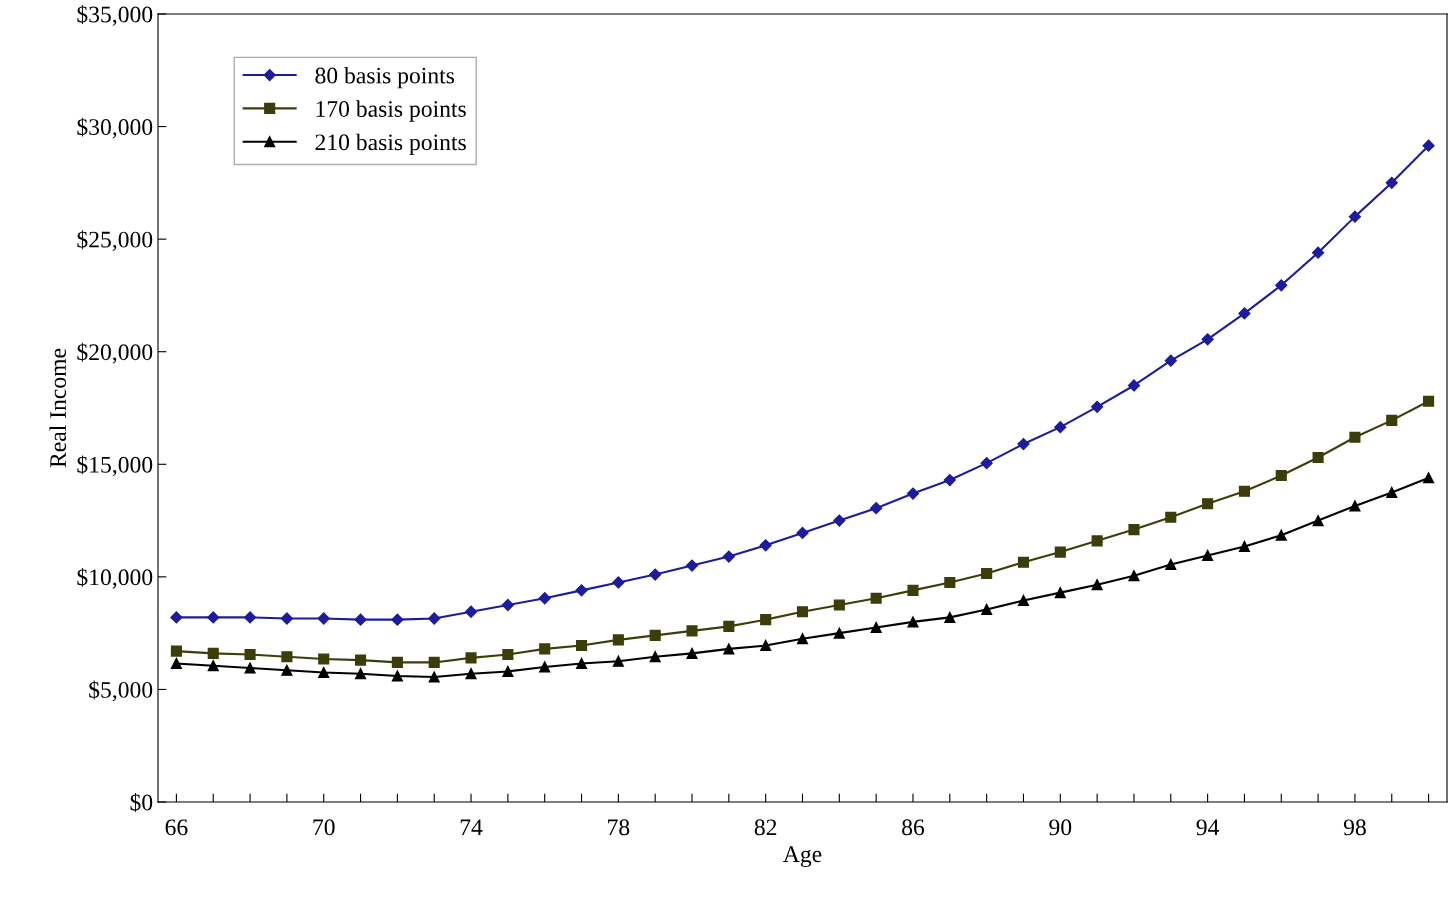 Image resolution: width=1449 pixels, height=913 pixels. Describe the element at coordinates (115, 578) in the screenshot. I see `y-tick-label: $10,000` at that location.